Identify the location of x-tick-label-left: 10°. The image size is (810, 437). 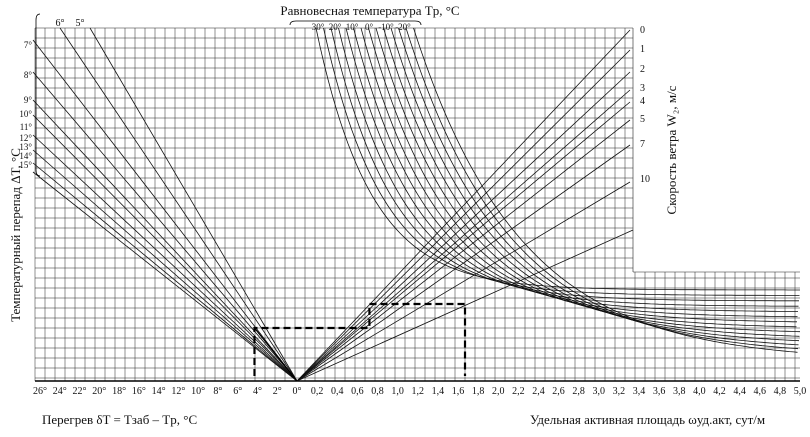
(198, 391).